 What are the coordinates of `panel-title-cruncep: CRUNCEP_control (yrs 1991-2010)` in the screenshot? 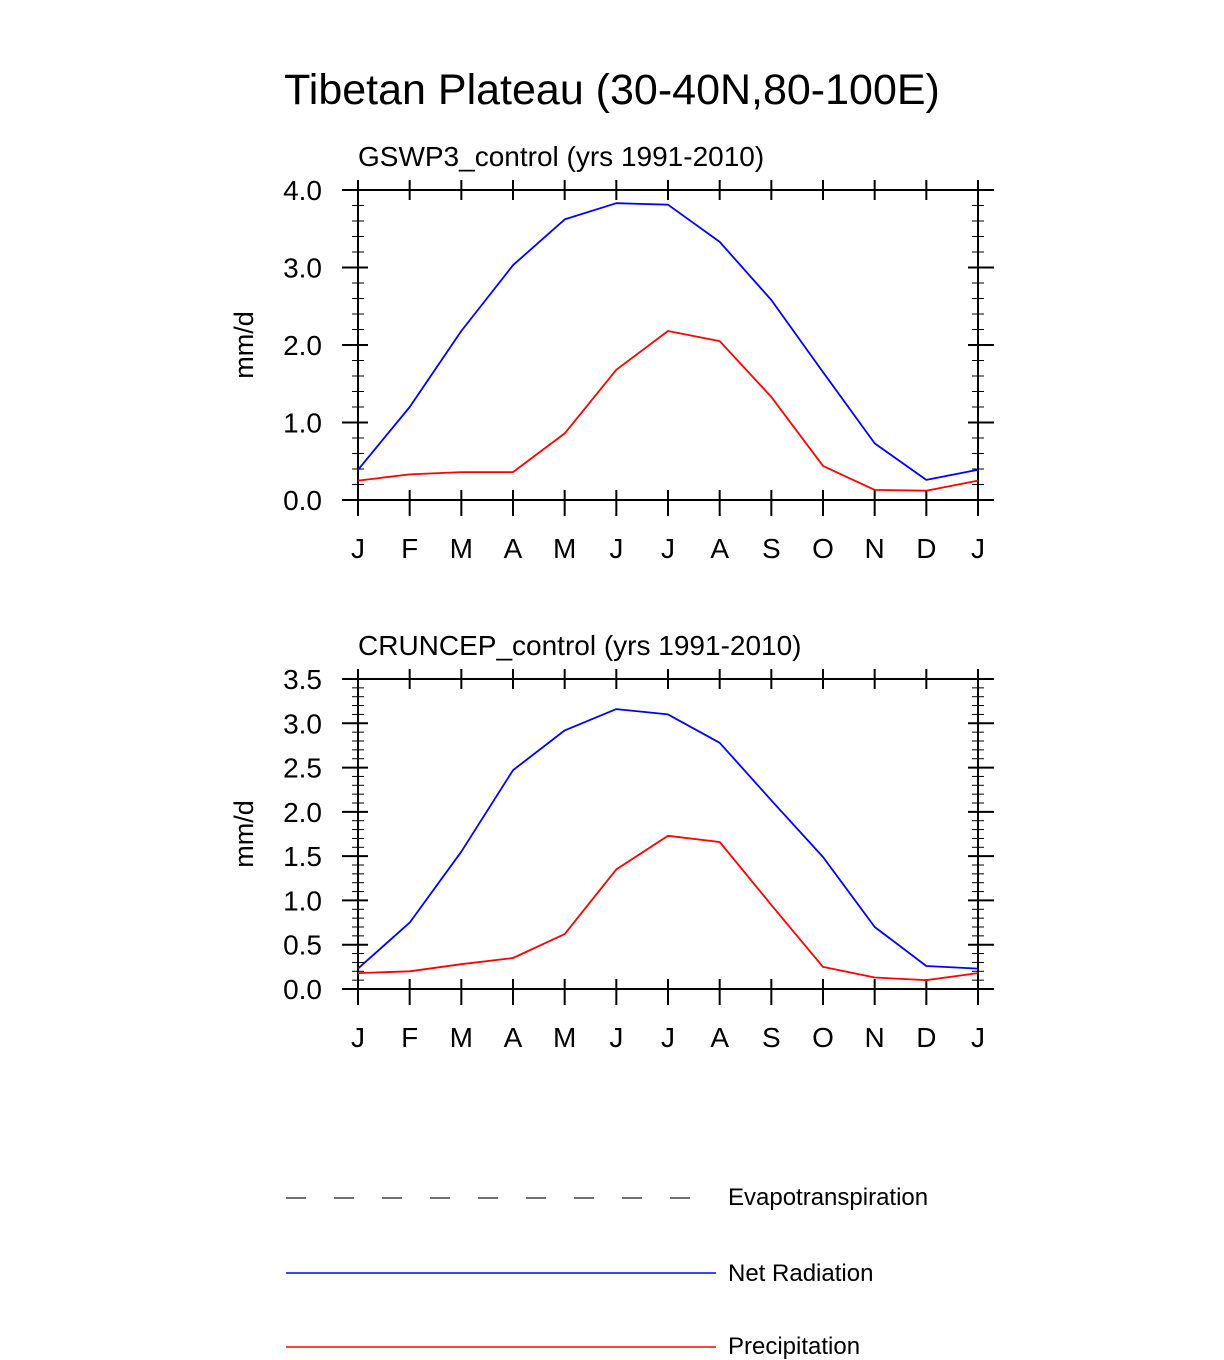 It's located at (580, 645).